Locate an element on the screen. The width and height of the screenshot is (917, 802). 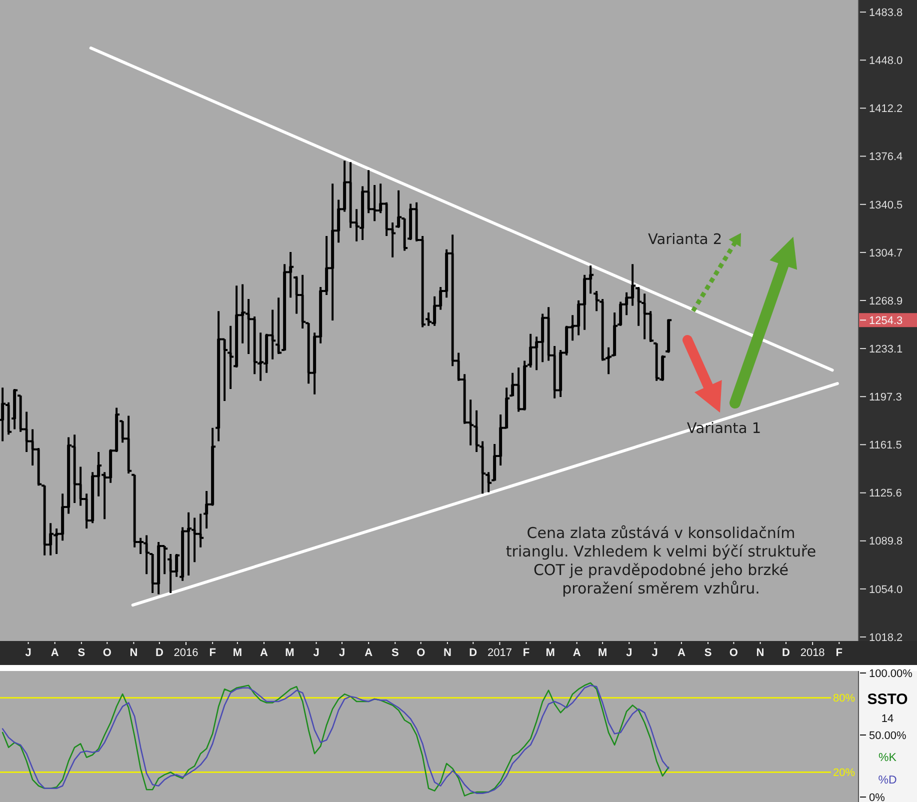
annotation: Cena zlata zůstává v konsolidačním trianglu. Vzhledem k velmi býčí struktuře COT je pravděpodobné jeho brzké proražení směrem vzhůru. is located at coordinates (661, 561).